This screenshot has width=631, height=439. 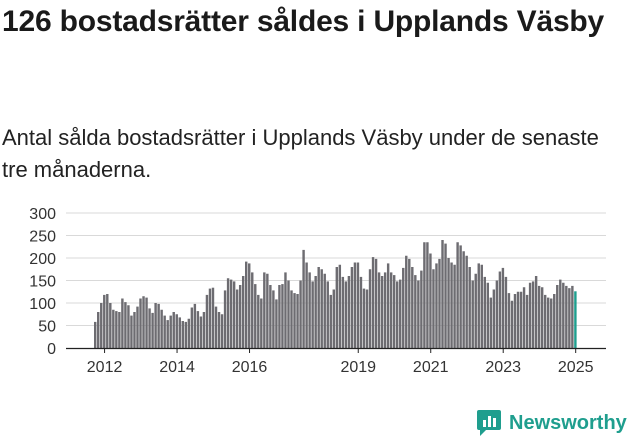 I want to click on y-tick-label: 0, so click(x=51, y=349).